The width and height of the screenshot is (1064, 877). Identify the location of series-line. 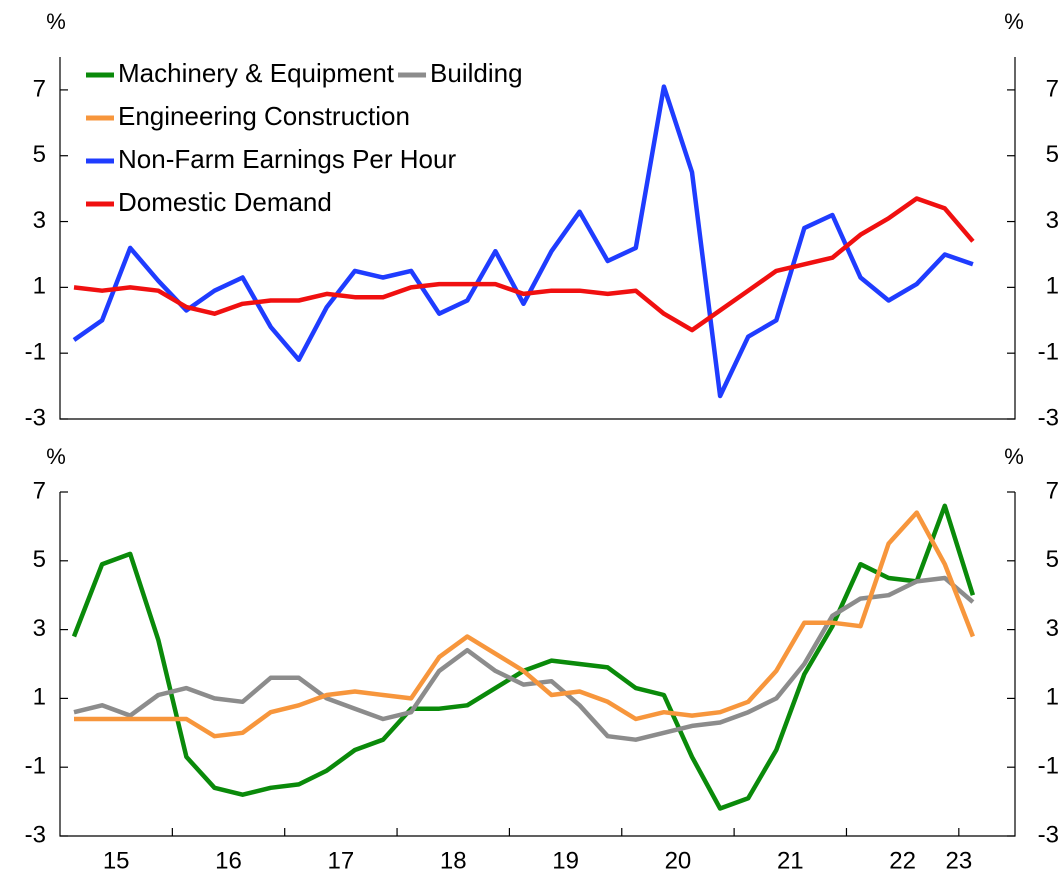
(524, 264).